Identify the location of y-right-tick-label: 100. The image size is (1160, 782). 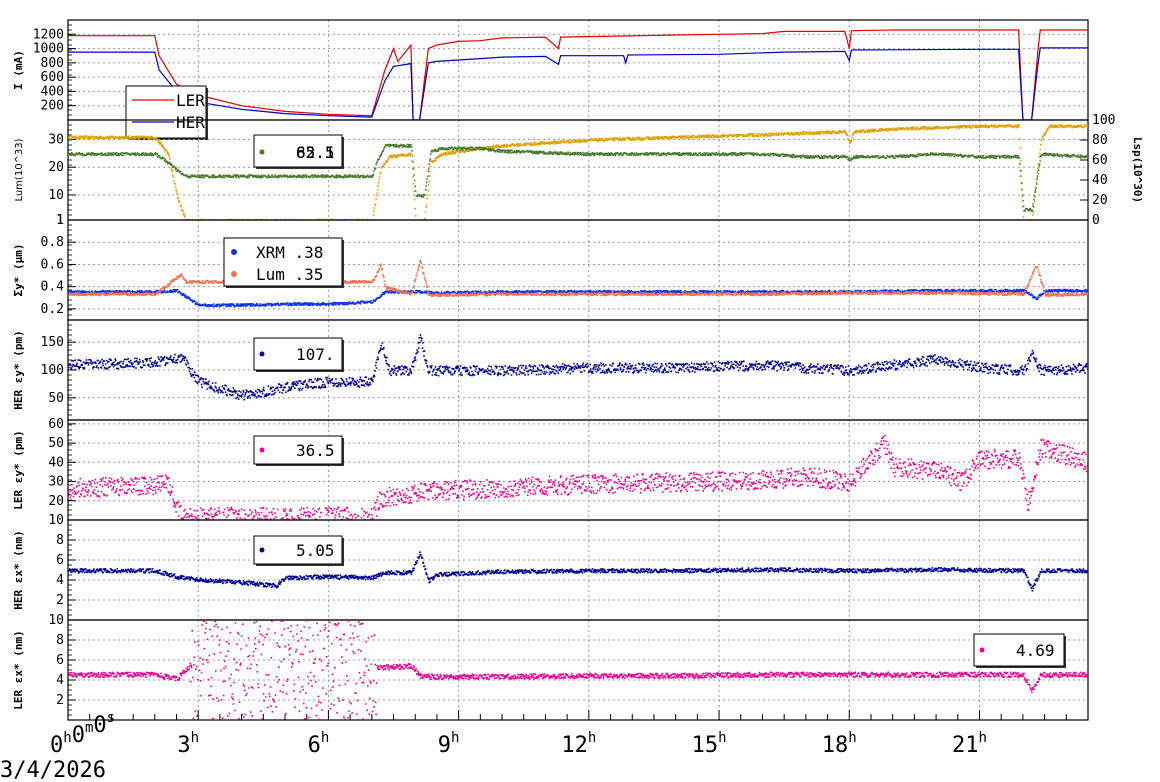
(1103, 120).